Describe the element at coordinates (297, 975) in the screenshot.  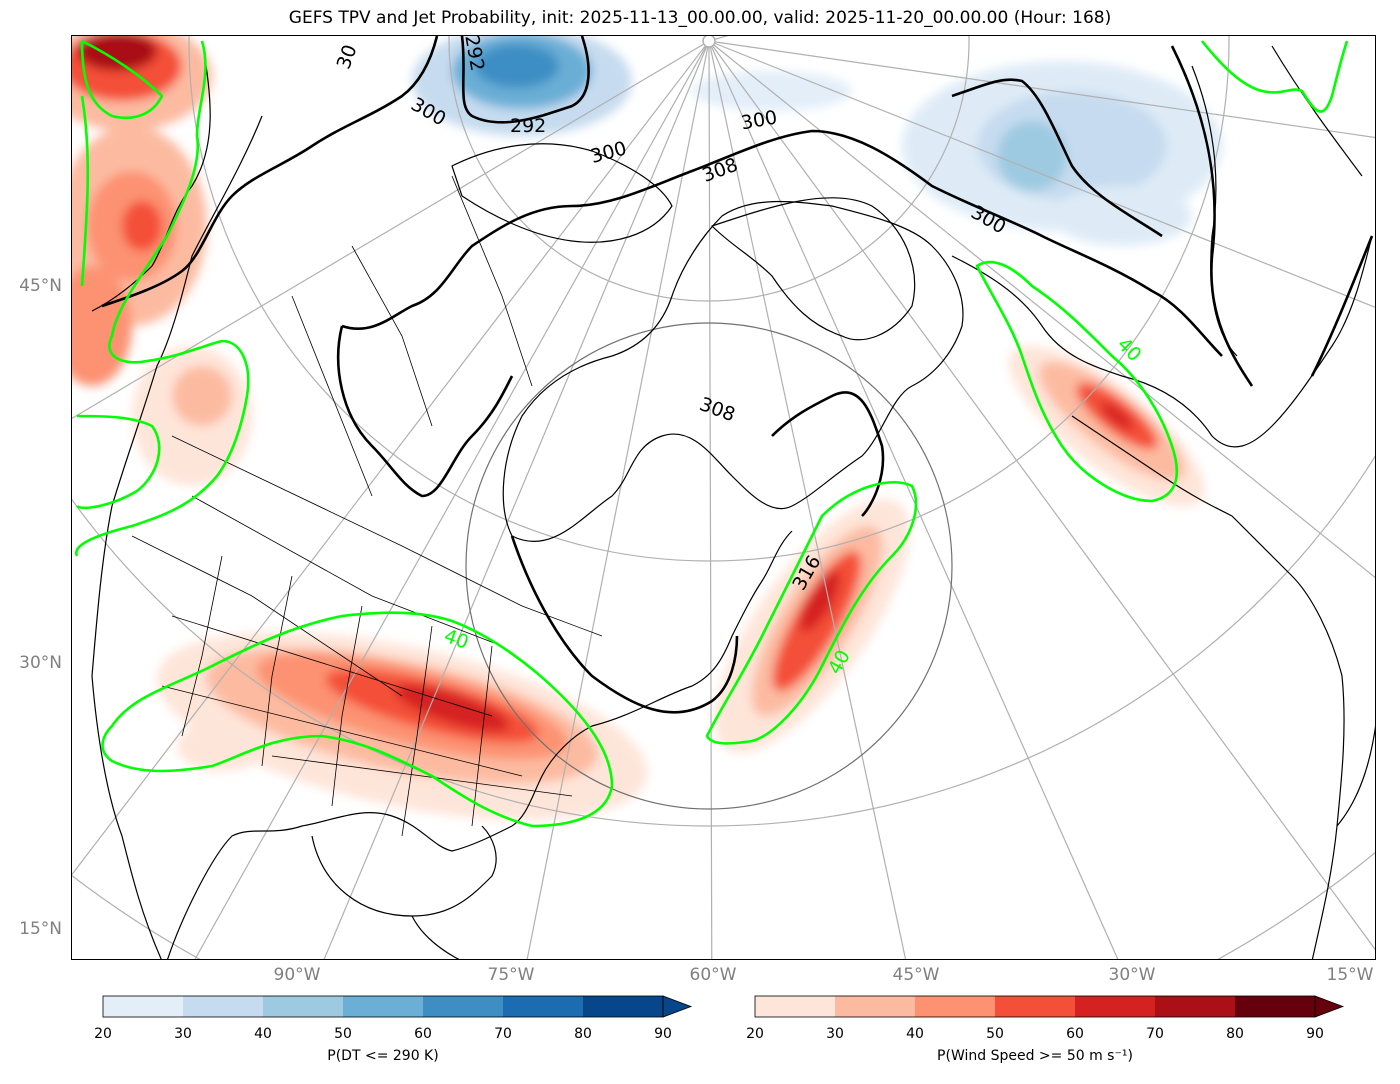
I see `lon-label-90w: 90°W` at that location.